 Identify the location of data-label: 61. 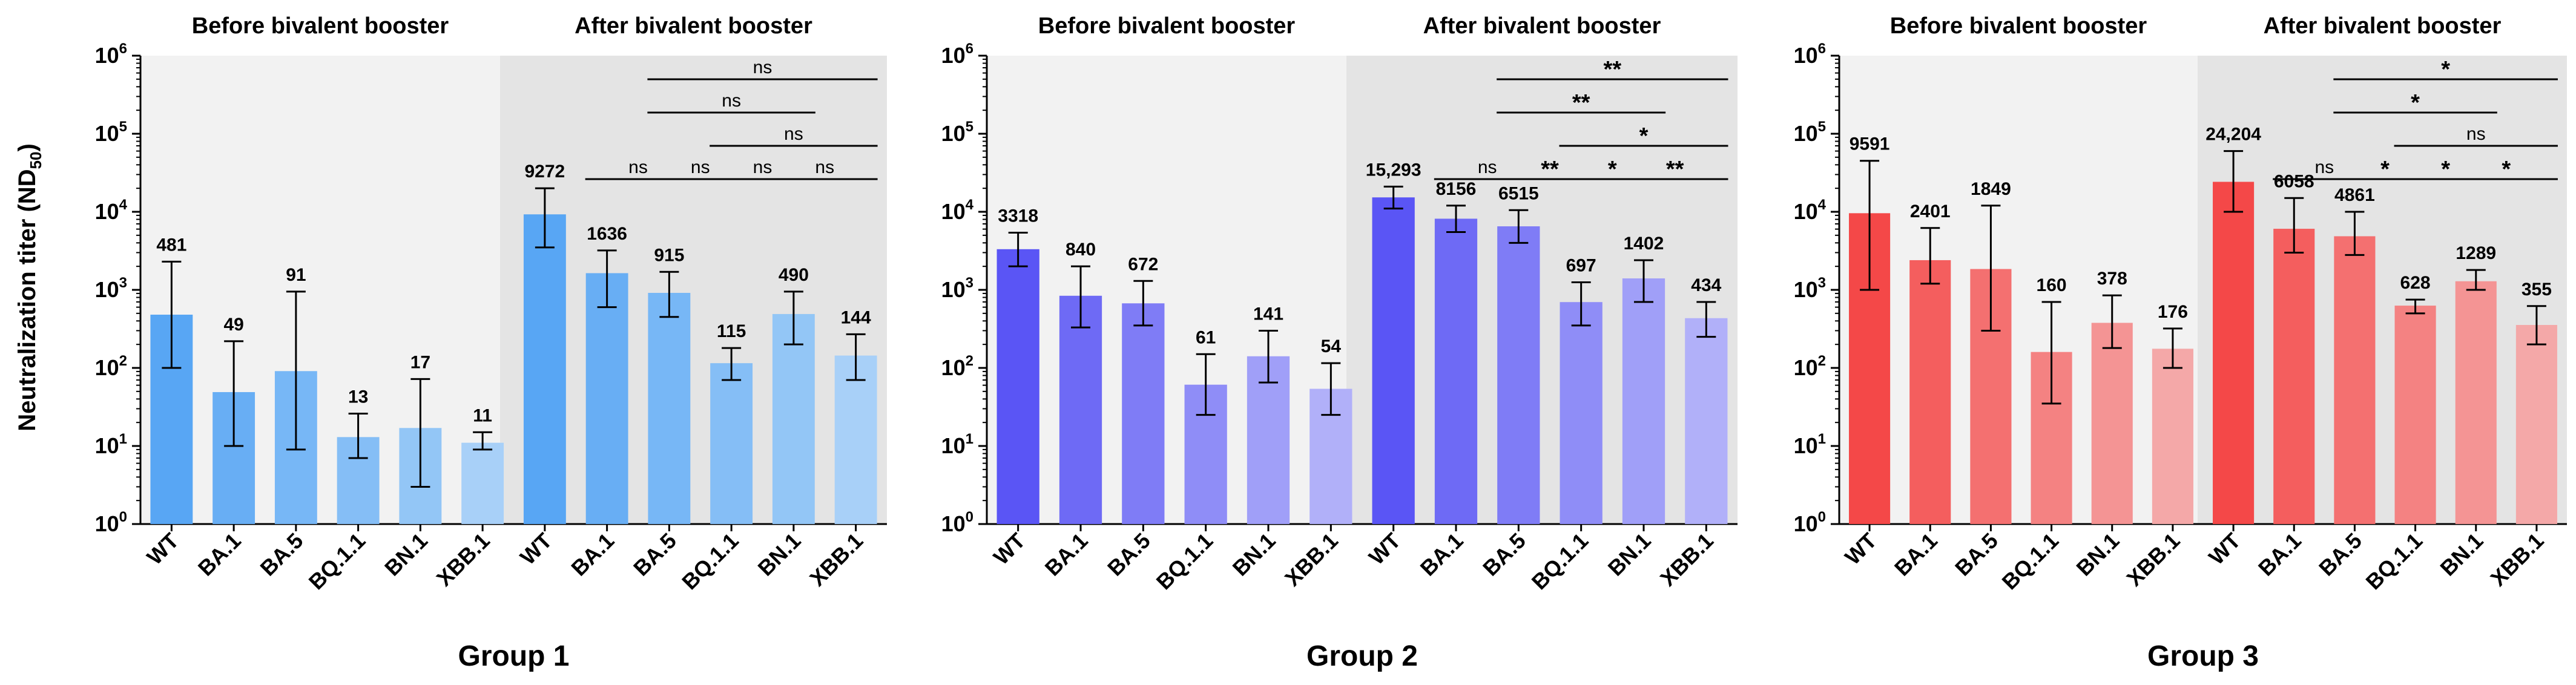
(1206, 337).